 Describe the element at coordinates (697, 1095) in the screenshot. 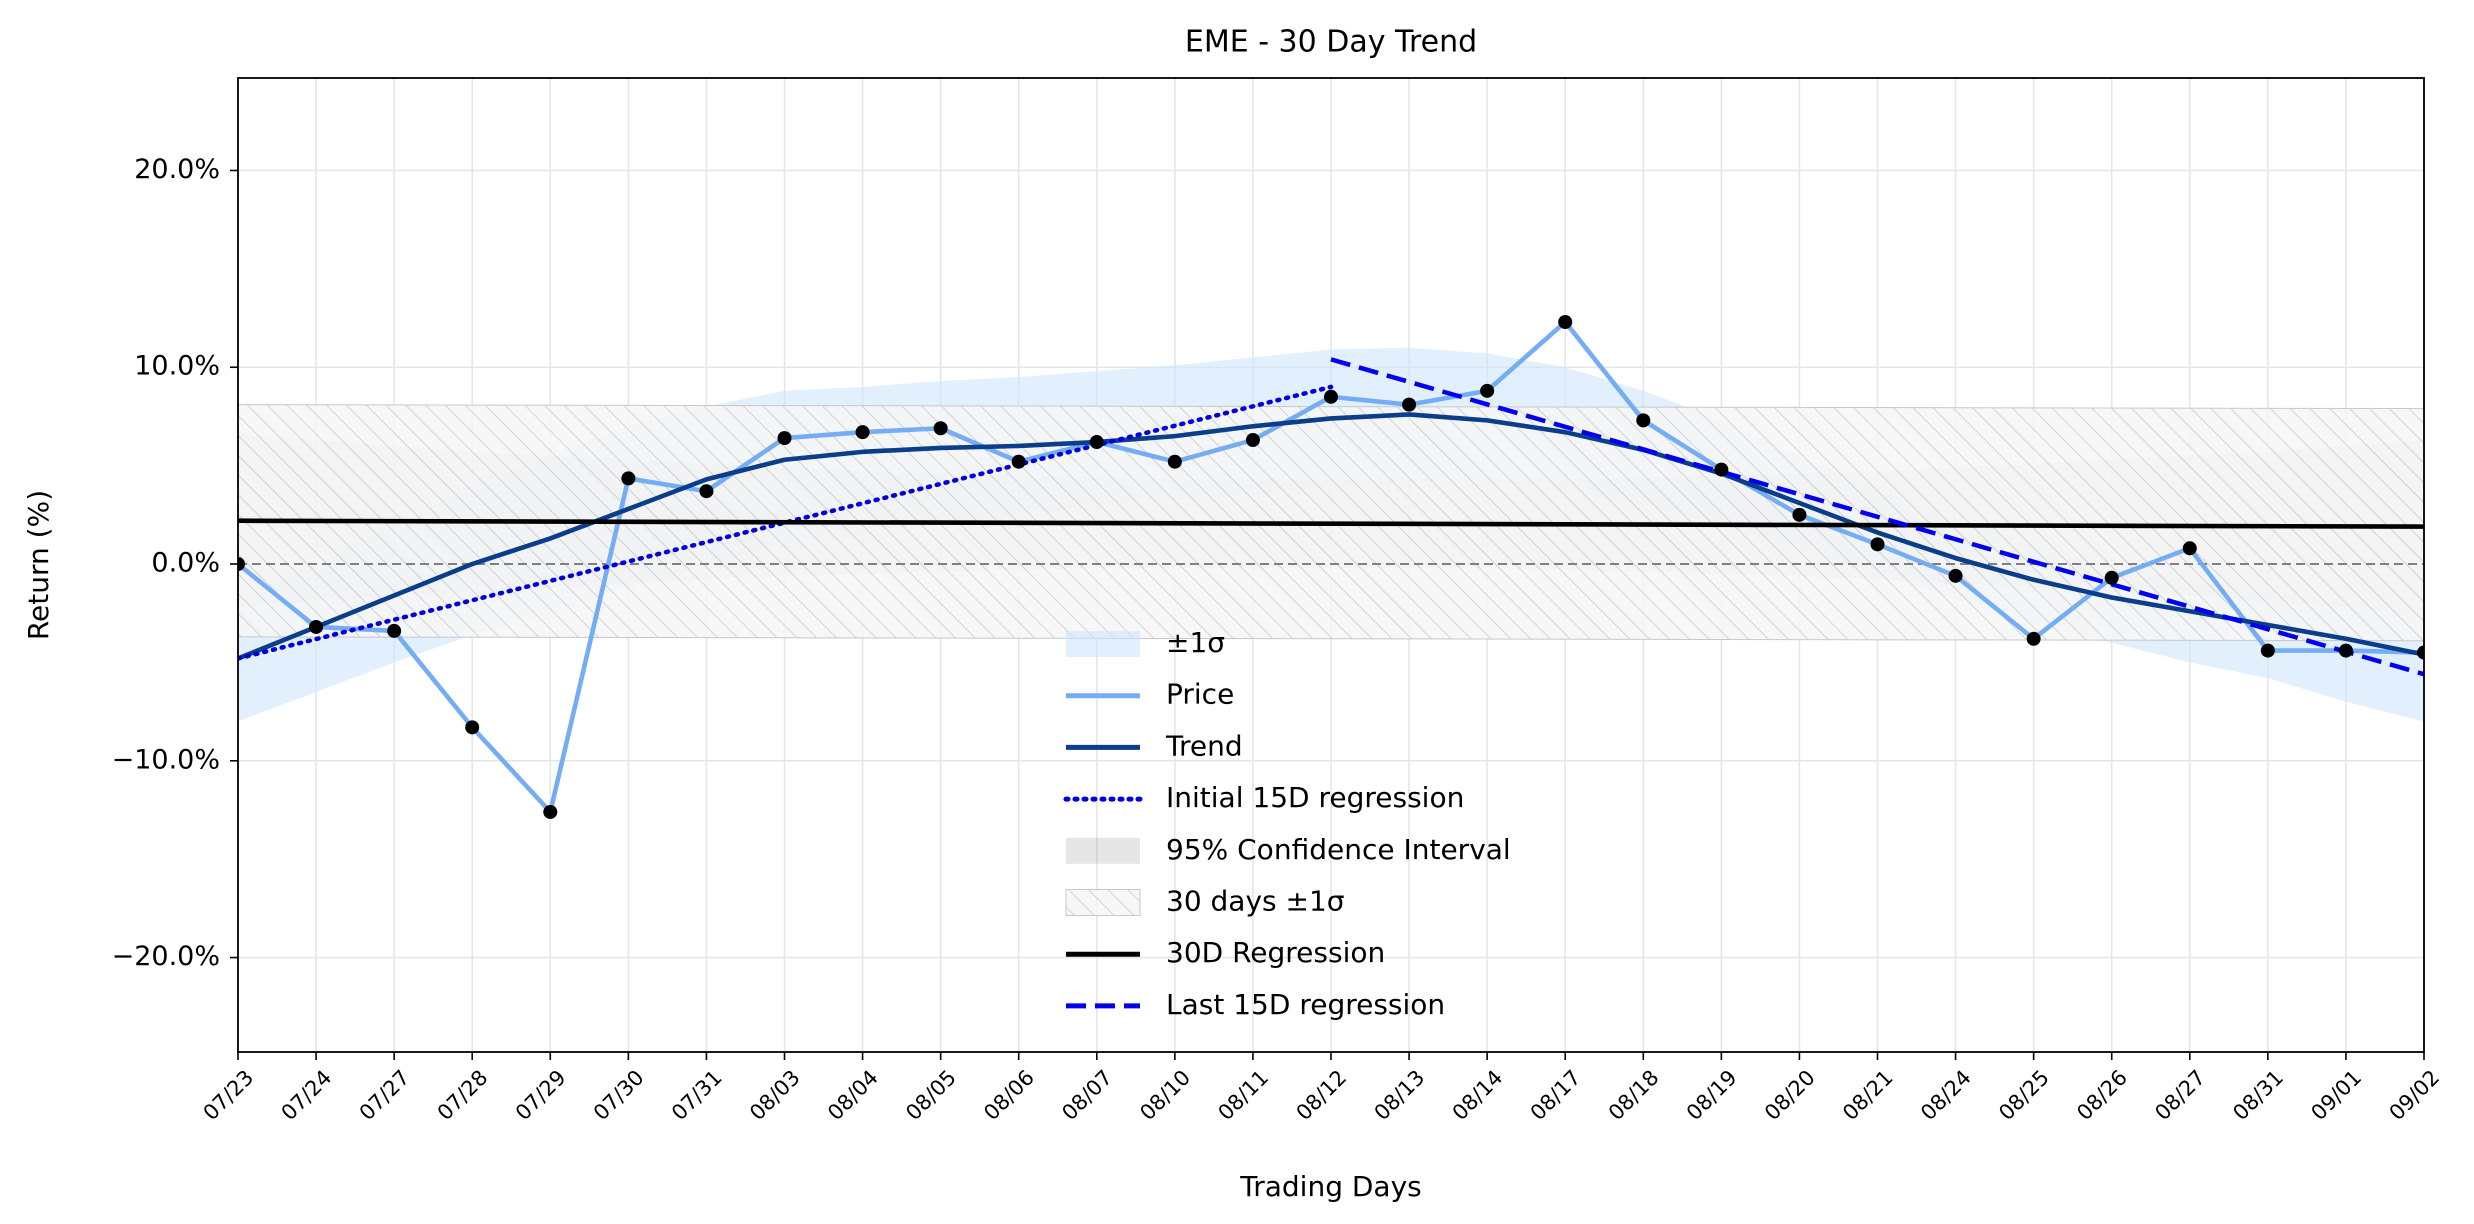

I see `x-tick-label: 07/31` at that location.